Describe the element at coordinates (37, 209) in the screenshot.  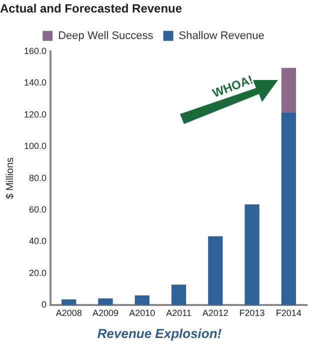
I see `y-tick-label: 60.0` at that location.